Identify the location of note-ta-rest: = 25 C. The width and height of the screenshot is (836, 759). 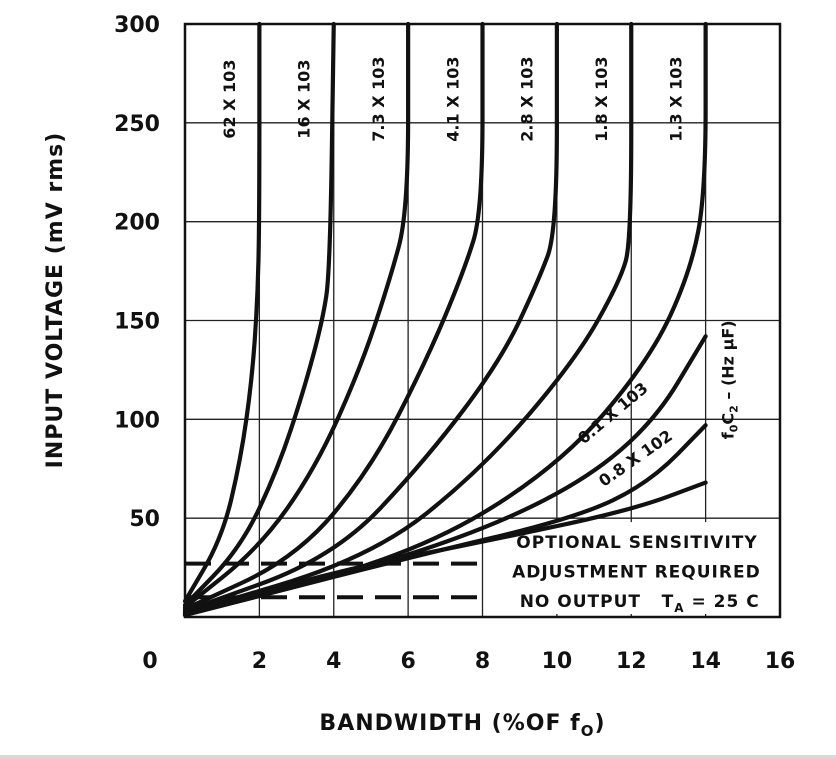
(722, 602).